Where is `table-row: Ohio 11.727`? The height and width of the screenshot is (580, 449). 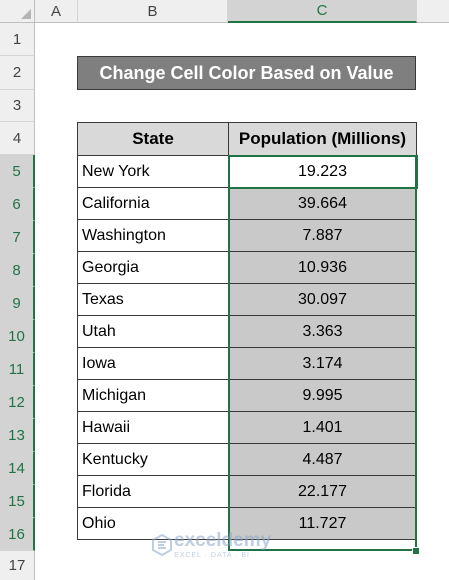
table-row: Ohio 11.727 is located at coordinates (247, 523).